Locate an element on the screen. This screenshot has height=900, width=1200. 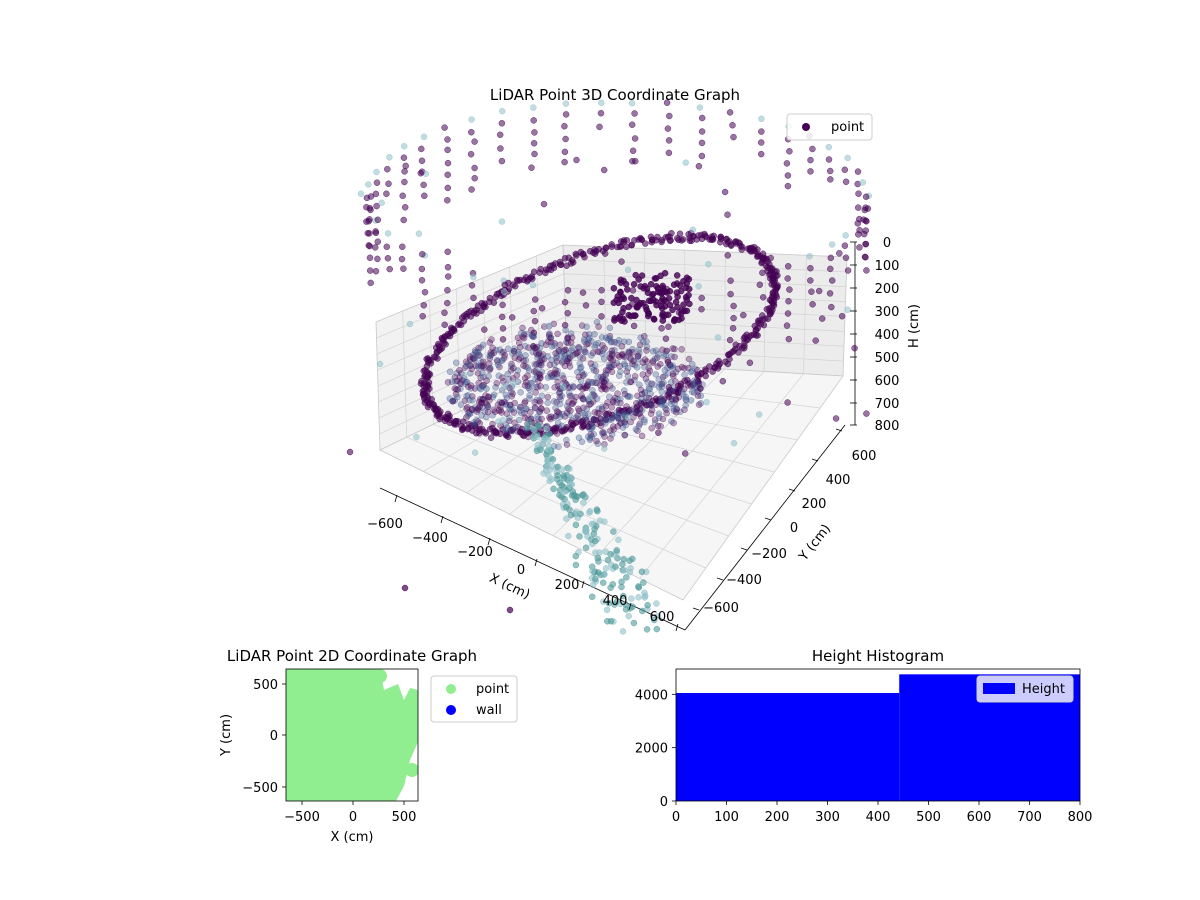
z-ticks-3d: 0 100 200 300 400 500 600 700 800 H (cm) is located at coordinates (886, 335).